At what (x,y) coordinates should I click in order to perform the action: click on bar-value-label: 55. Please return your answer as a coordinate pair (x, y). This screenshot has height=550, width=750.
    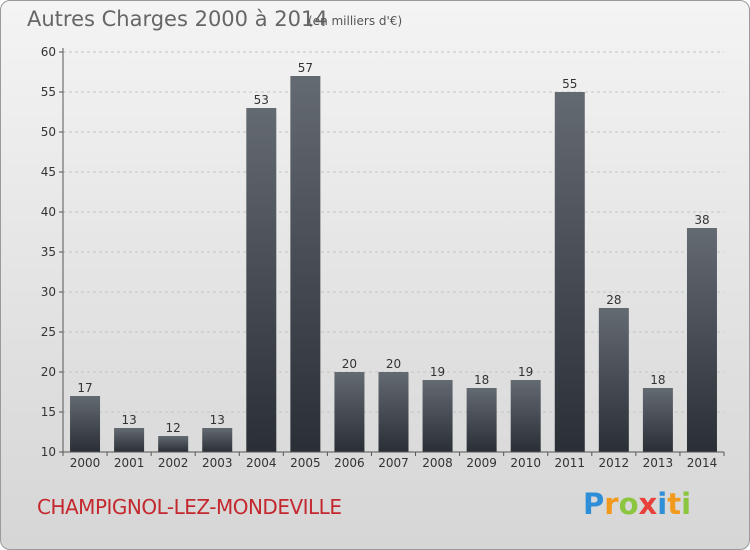
    Looking at the image, I should click on (569, 84).